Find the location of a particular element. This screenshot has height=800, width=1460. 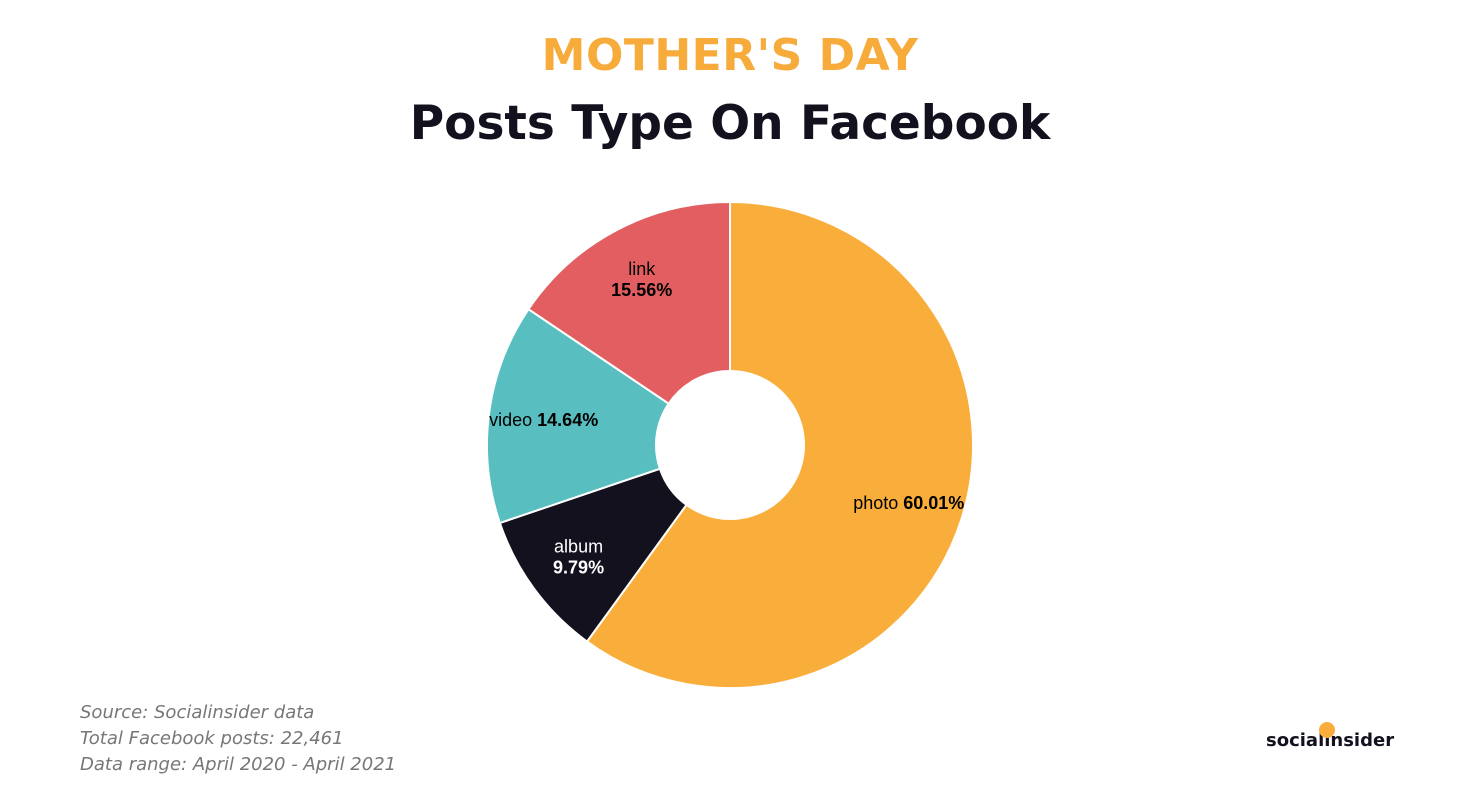

footnote-range: Data range: April 2020 - April 2021 is located at coordinates (238, 764).